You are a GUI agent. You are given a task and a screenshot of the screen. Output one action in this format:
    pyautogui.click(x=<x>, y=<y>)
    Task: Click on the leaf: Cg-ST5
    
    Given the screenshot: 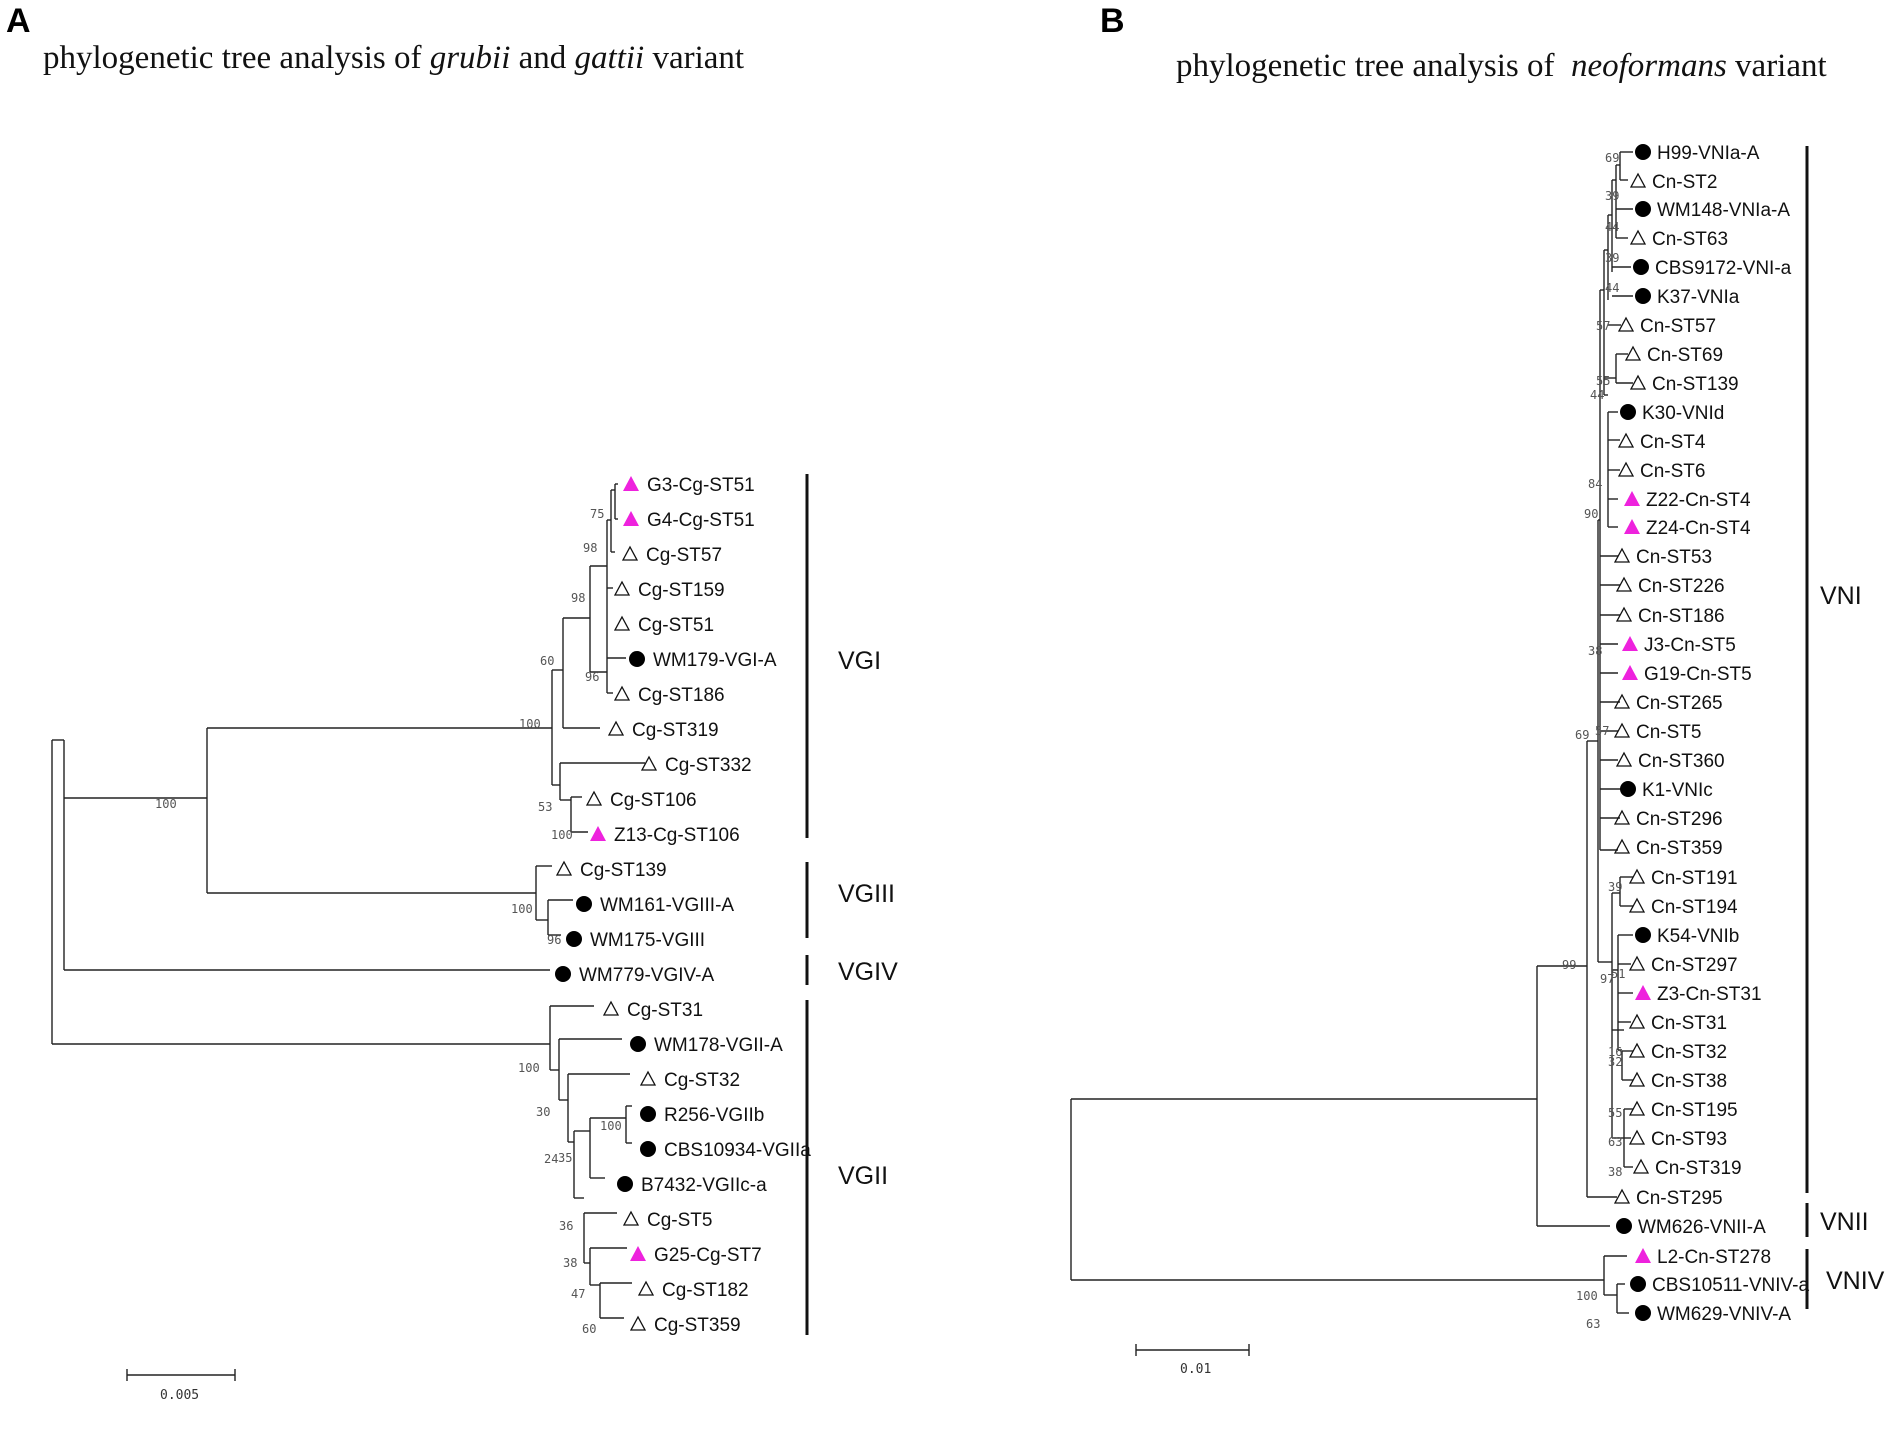 What is the action you would take?
    pyautogui.click(x=667, y=1220)
    